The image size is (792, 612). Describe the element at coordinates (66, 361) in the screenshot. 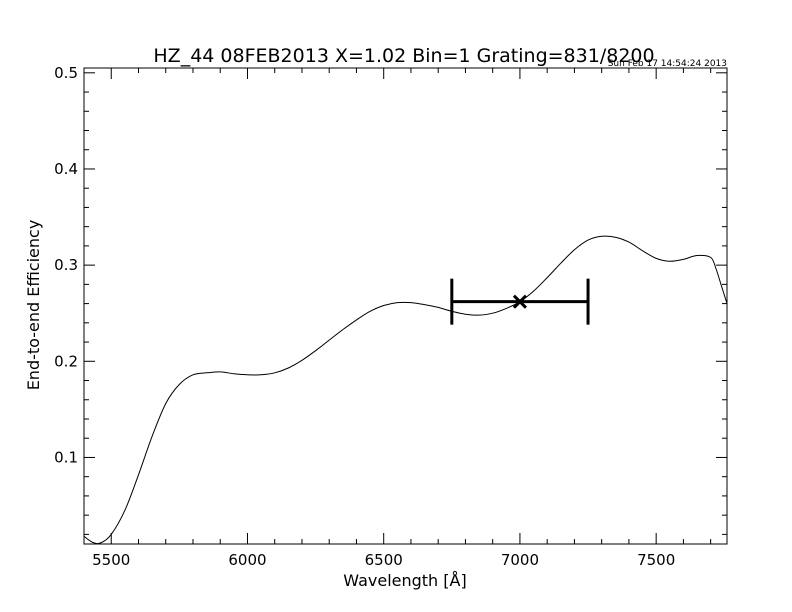

I see `y-tick-label: 0.2` at that location.